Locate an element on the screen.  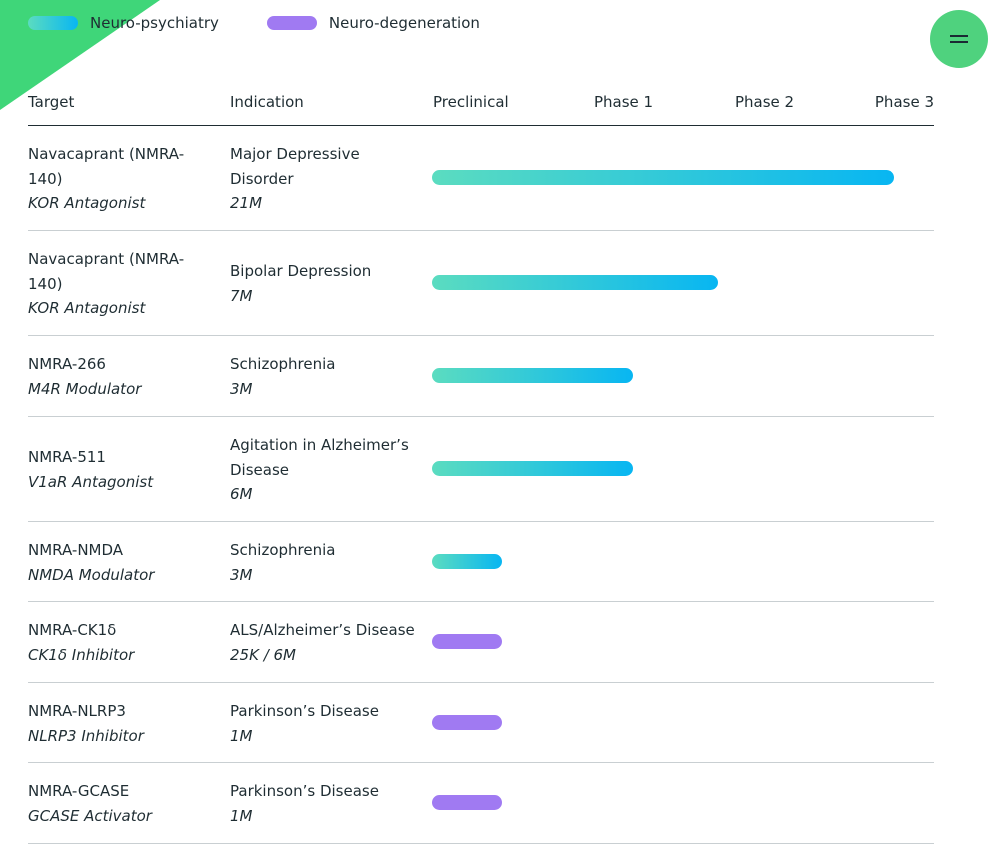
target-name: NMRA-266 is located at coordinates (67, 364).